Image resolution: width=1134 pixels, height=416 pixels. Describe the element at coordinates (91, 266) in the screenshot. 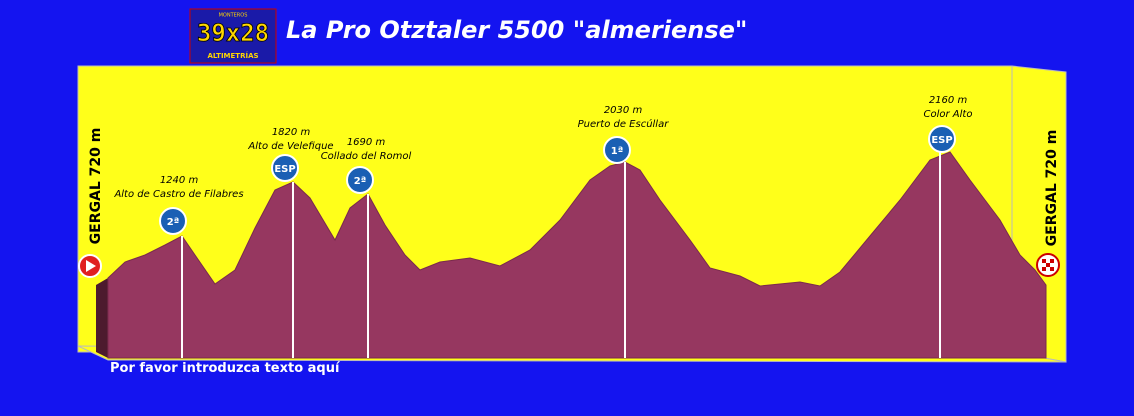

I see `start-arrow` at that location.